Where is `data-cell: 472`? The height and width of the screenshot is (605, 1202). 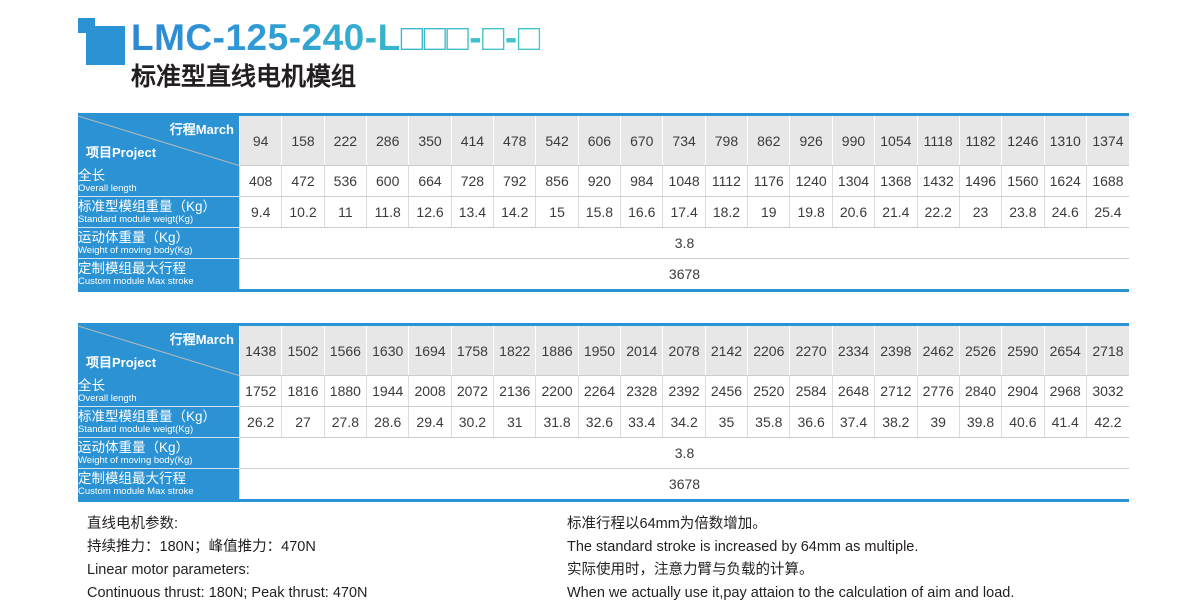
data-cell: 472 is located at coordinates (303, 181).